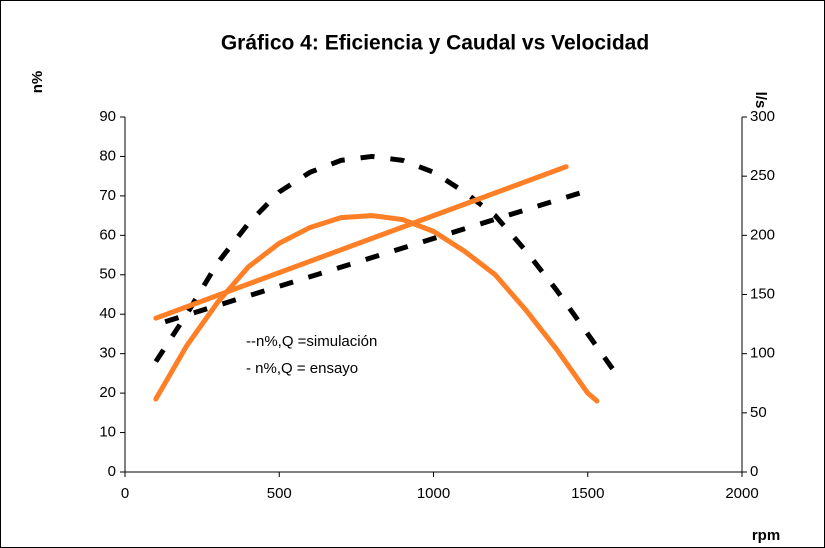 The image size is (825, 548). I want to click on x-tick-label: 2000, so click(741, 493).